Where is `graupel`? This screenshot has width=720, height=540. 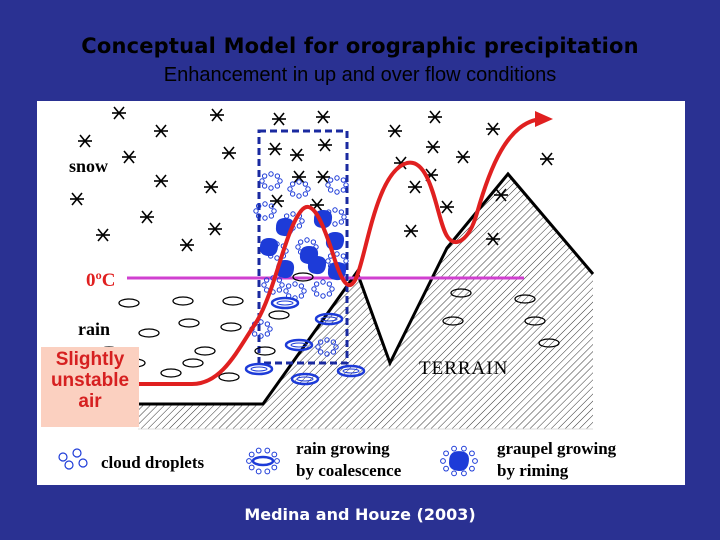 graupel is located at coordinates (303, 245).